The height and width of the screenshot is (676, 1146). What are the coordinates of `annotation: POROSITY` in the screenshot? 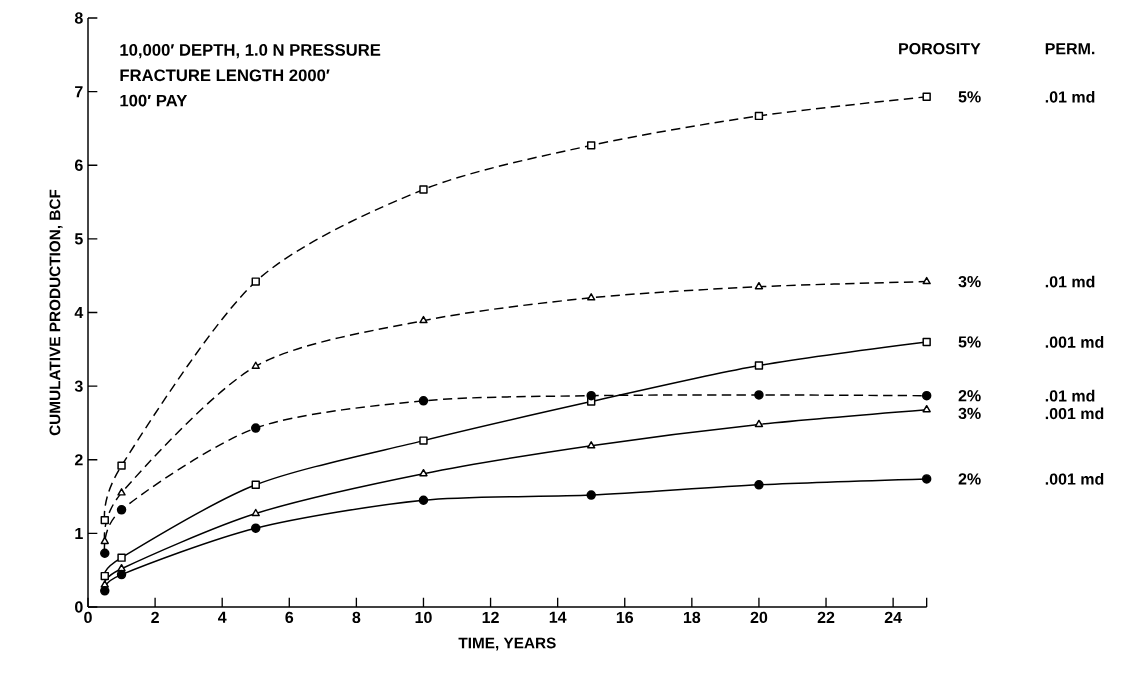 It's located at (940, 49).